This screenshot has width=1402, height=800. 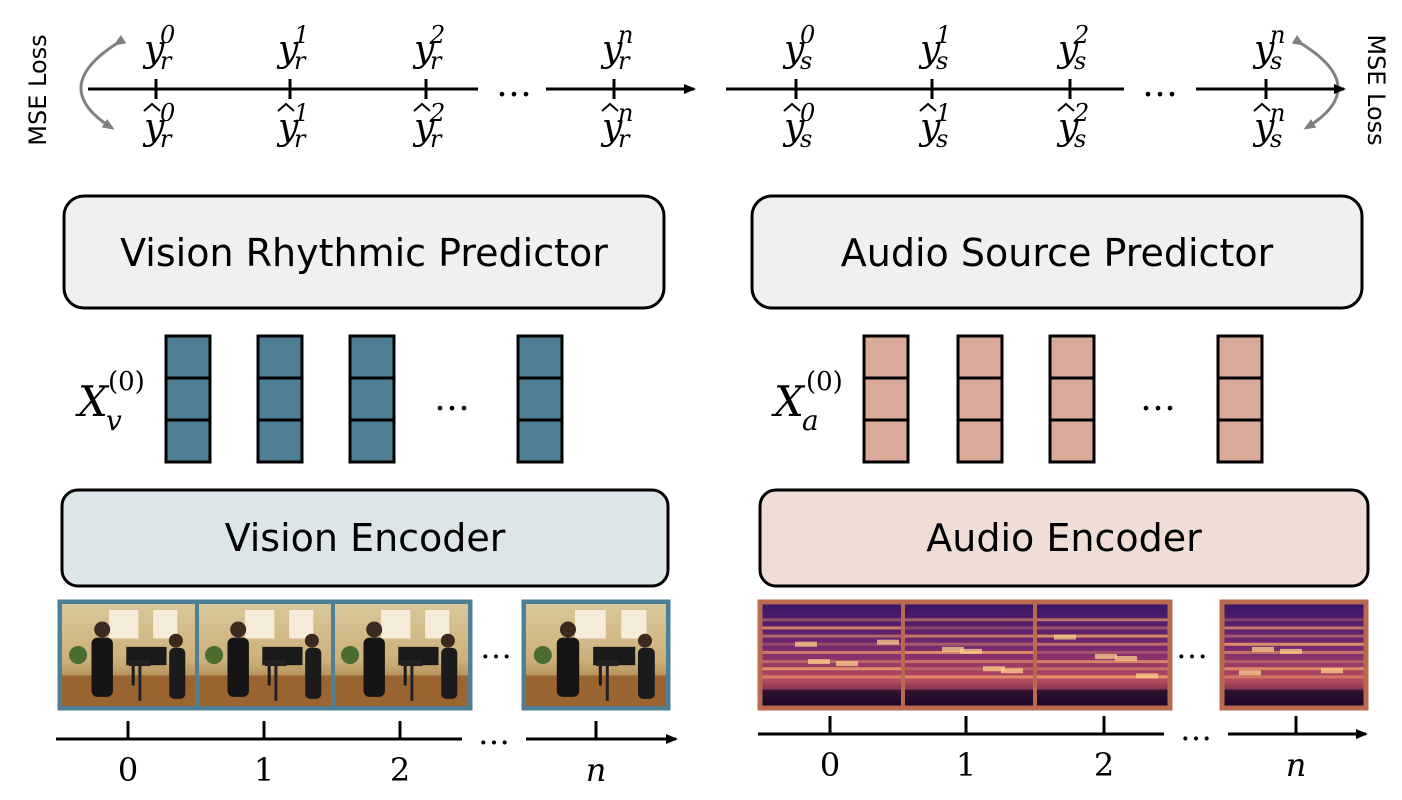 I want to click on rhythm-prediction-sup: n, so click(x=625, y=113).